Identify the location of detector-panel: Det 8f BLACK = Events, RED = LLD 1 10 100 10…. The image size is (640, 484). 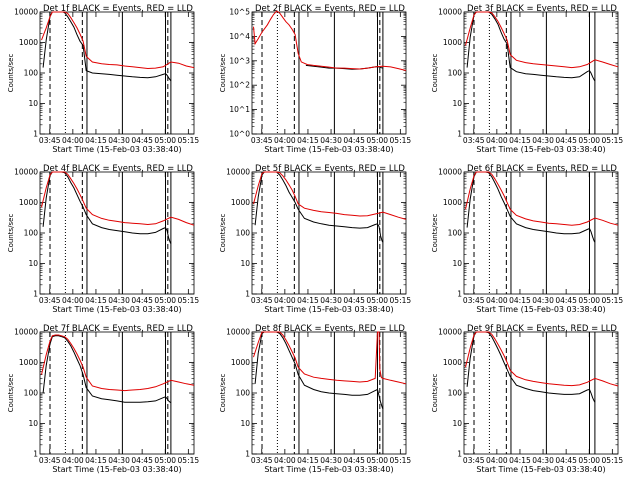
(315, 399).